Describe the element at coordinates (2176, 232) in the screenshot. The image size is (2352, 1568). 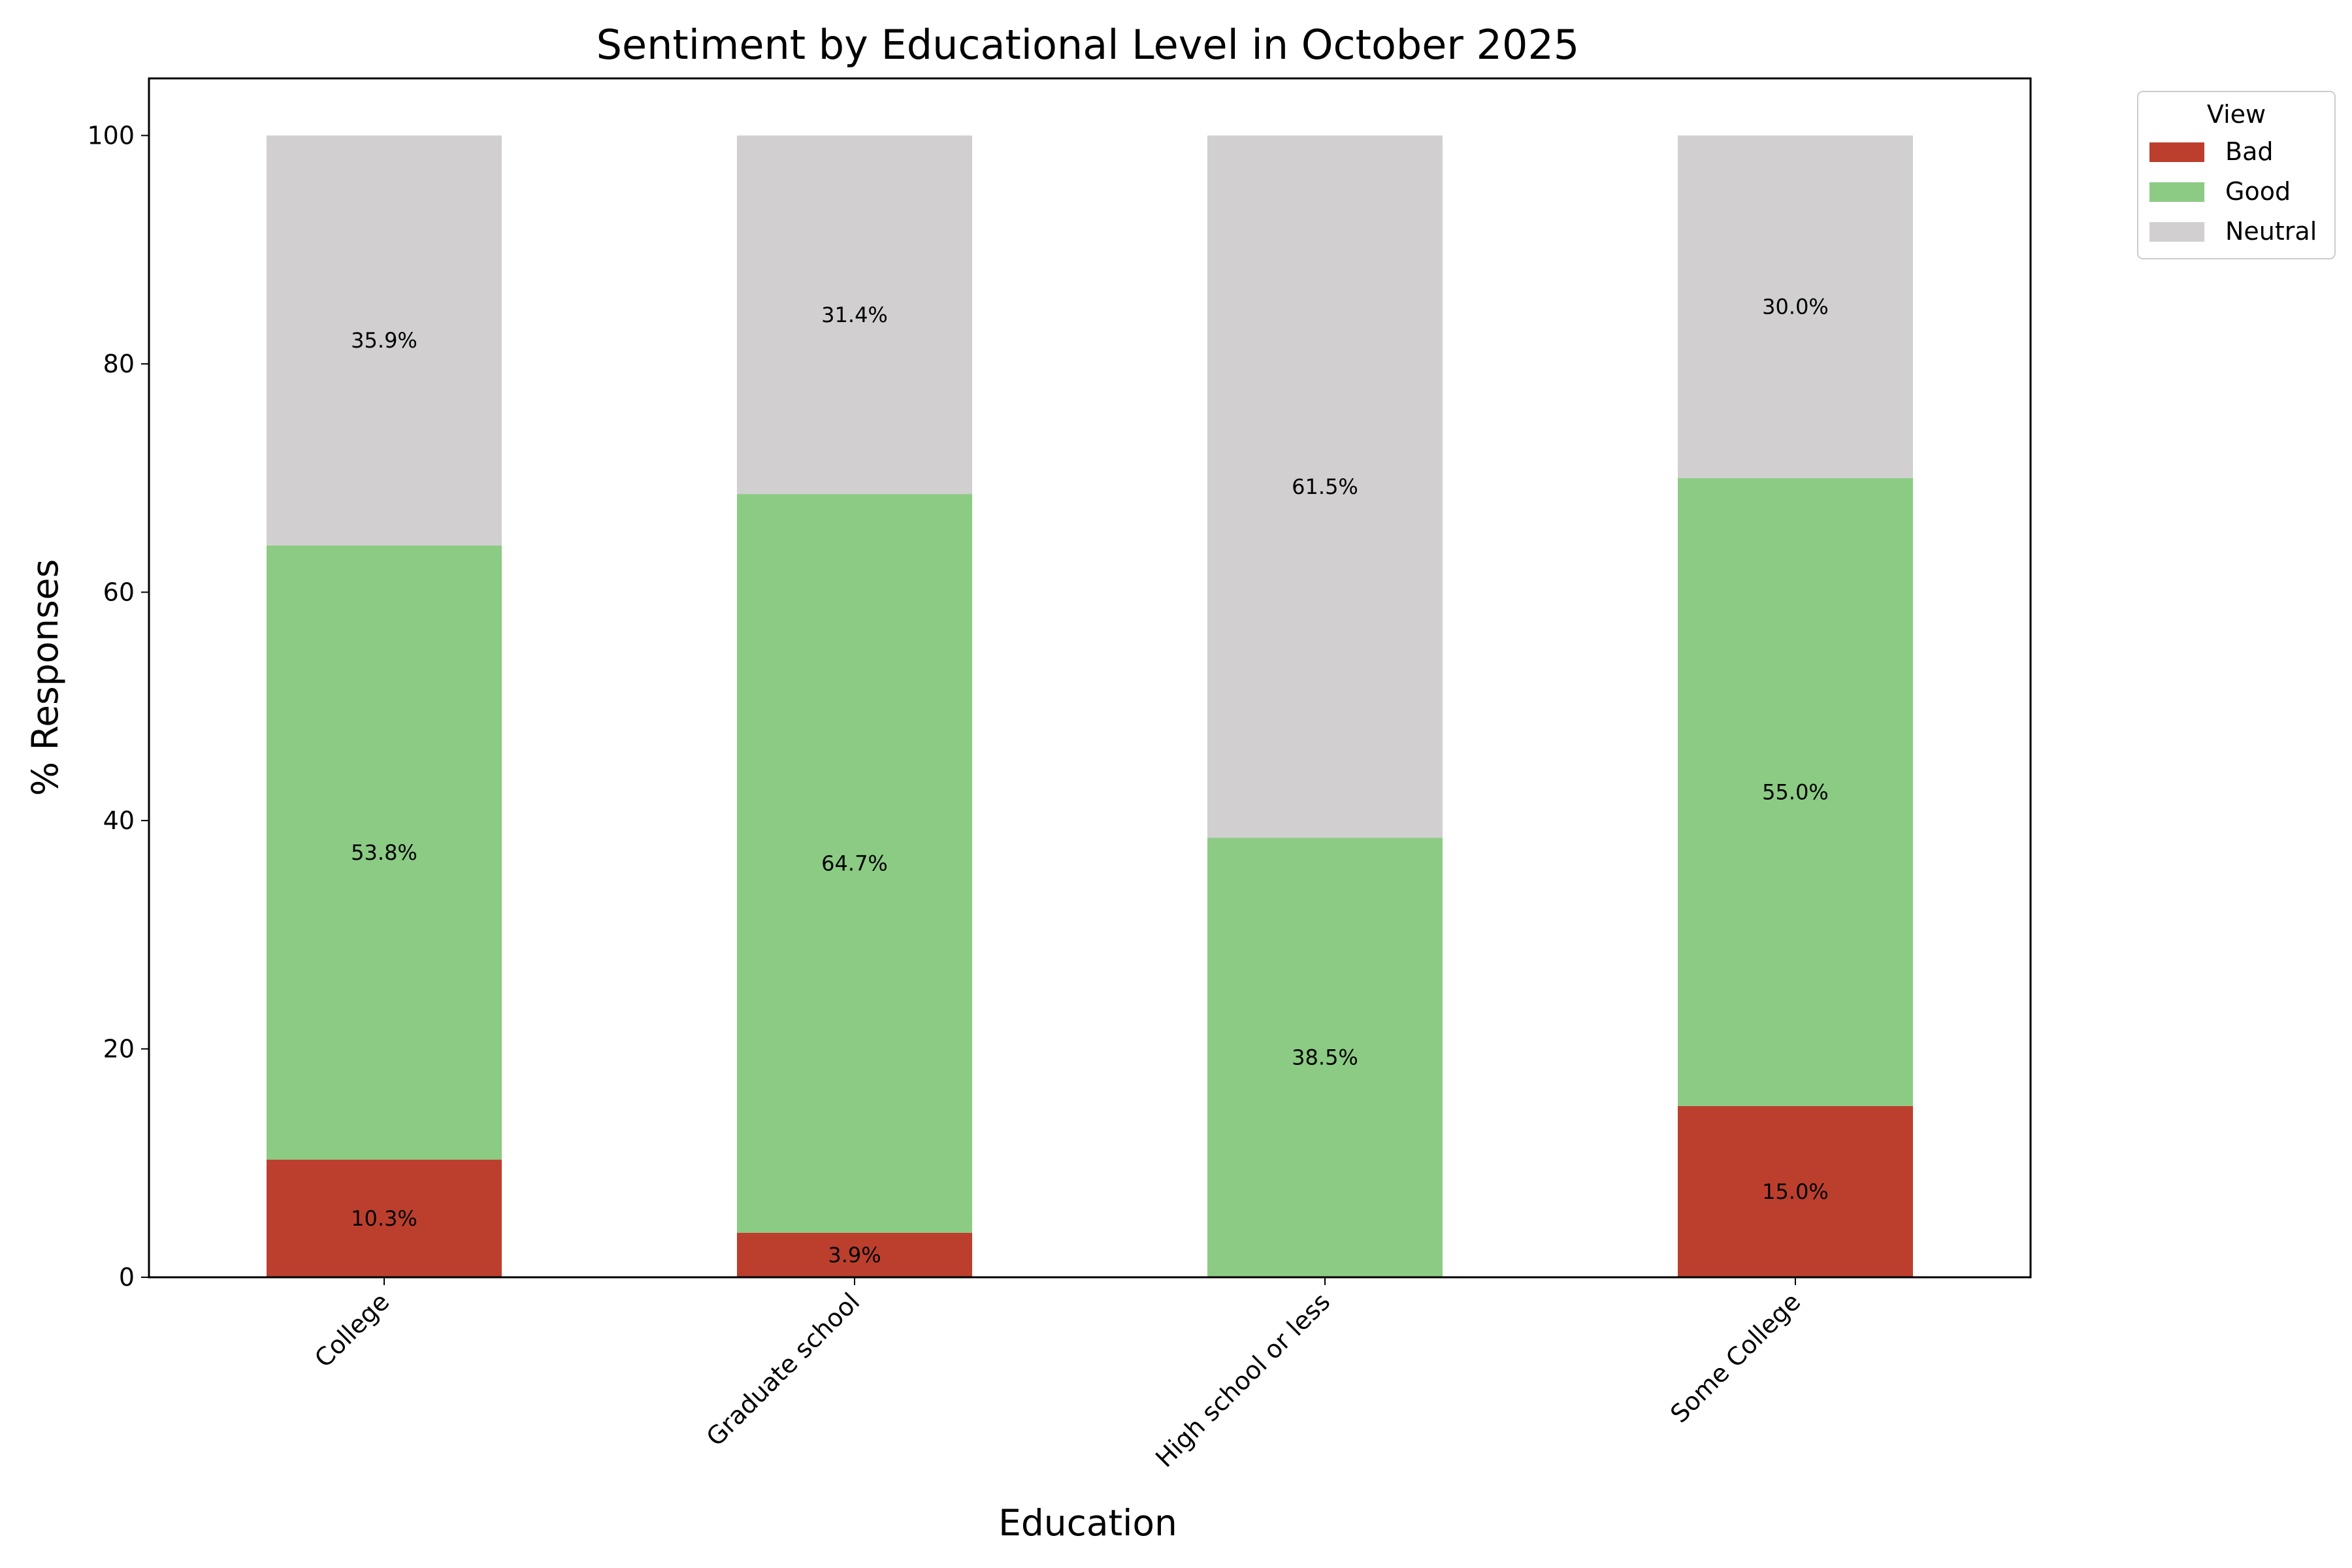
I see `legend-swatch-neutral` at that location.